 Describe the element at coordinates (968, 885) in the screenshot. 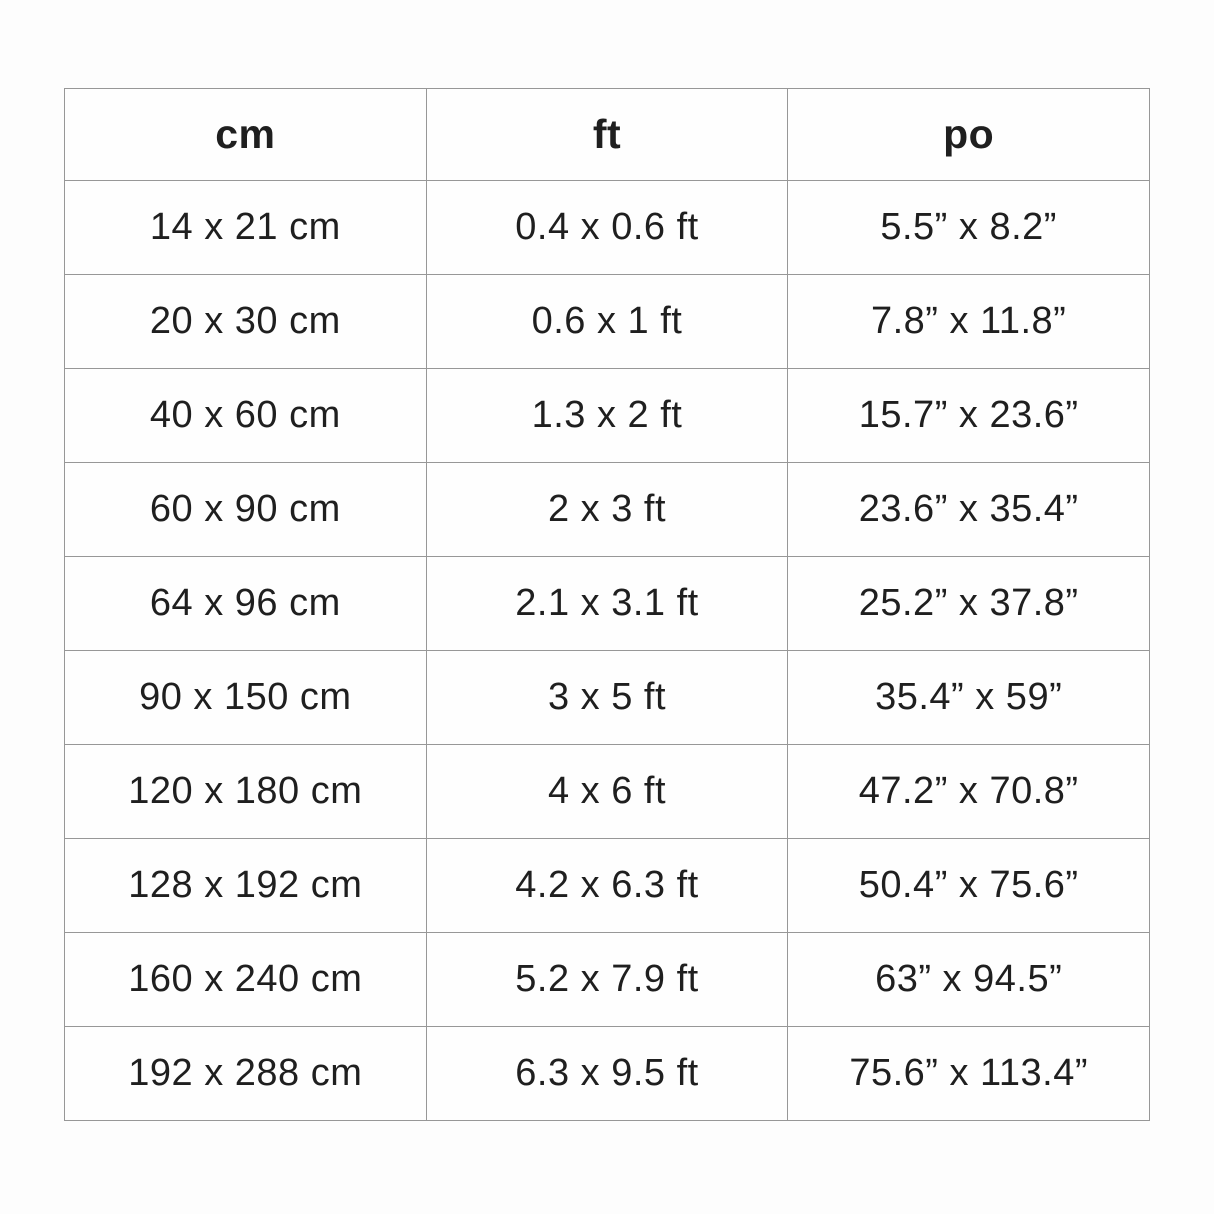

I see `cell-po: 50.4” x 75.6”` at that location.